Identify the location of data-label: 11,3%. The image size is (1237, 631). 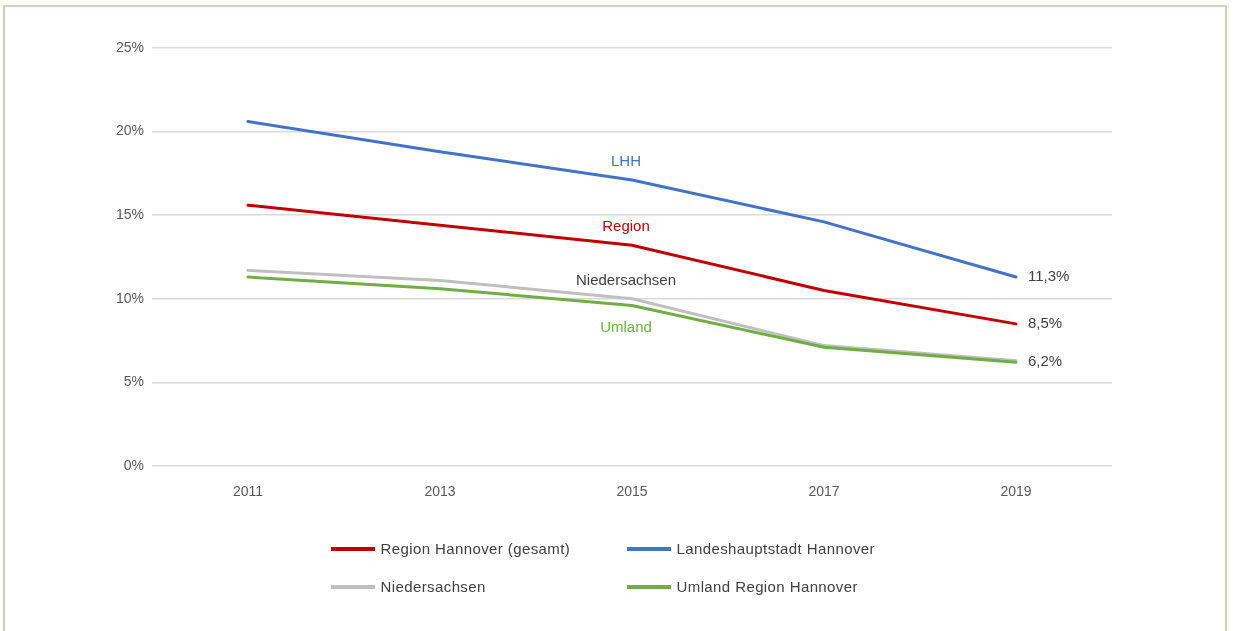
(1049, 276).